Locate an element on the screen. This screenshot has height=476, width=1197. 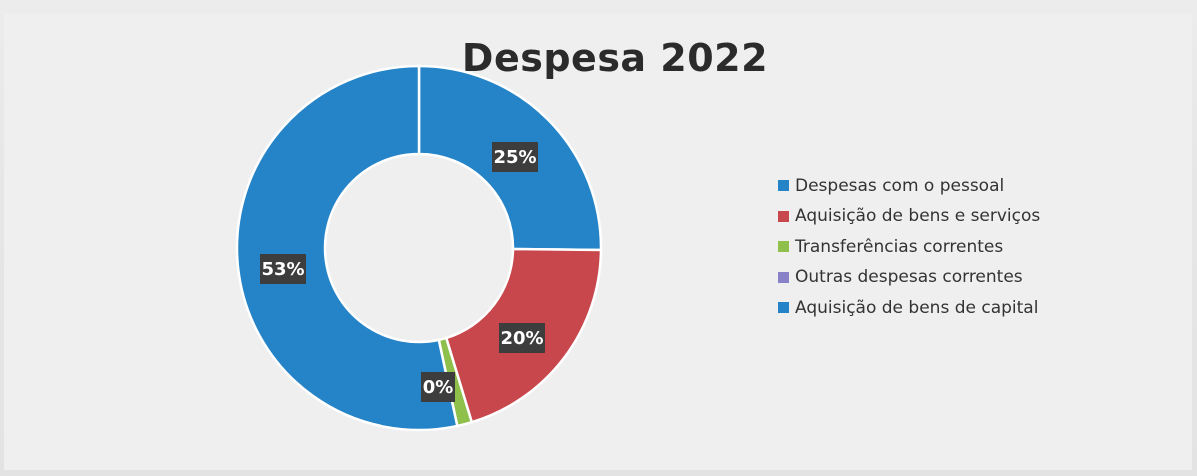
legend-label: Transferências correntes is located at coordinates (899, 246).